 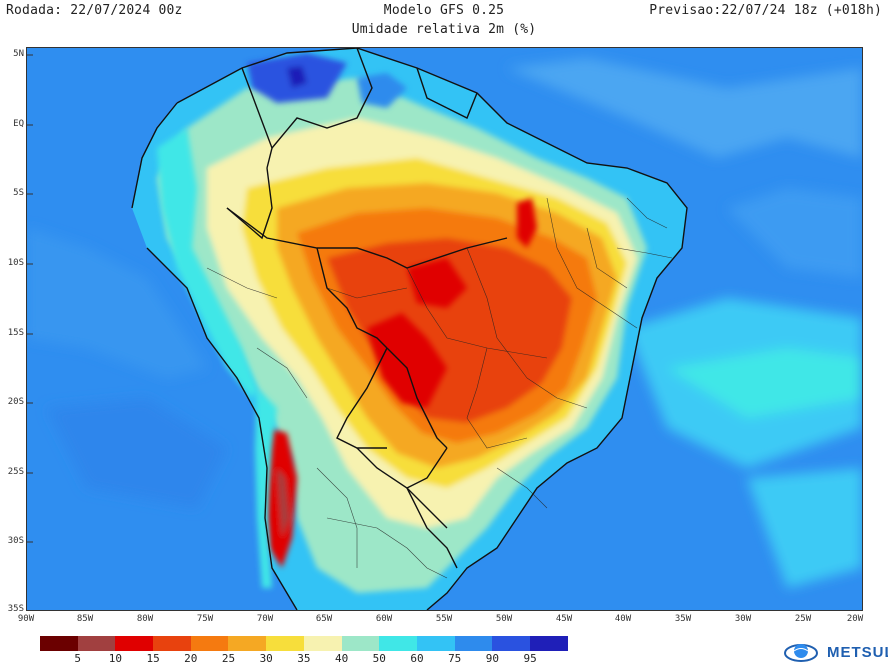 What do you see at coordinates (30, 298) in the screenshot?
I see `frame-ticks` at bounding box center [30, 298].